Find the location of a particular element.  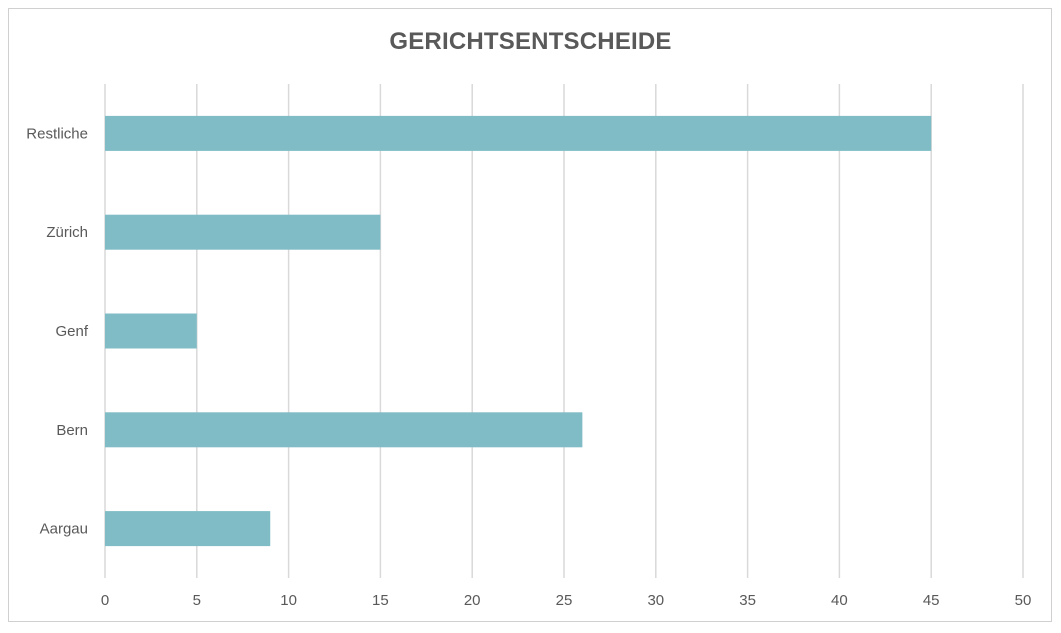

category-label: Restliche is located at coordinates (57, 133).